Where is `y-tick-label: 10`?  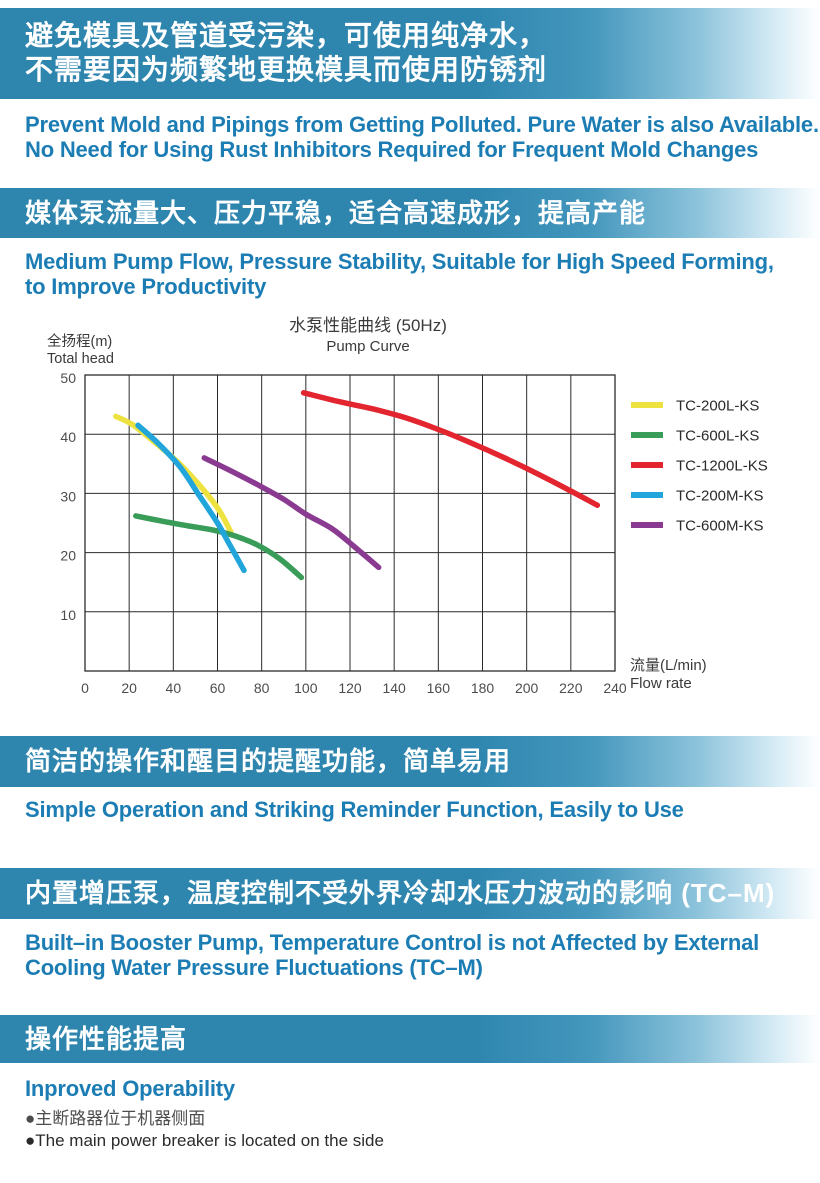
y-tick-label: 10 is located at coordinates (68, 615).